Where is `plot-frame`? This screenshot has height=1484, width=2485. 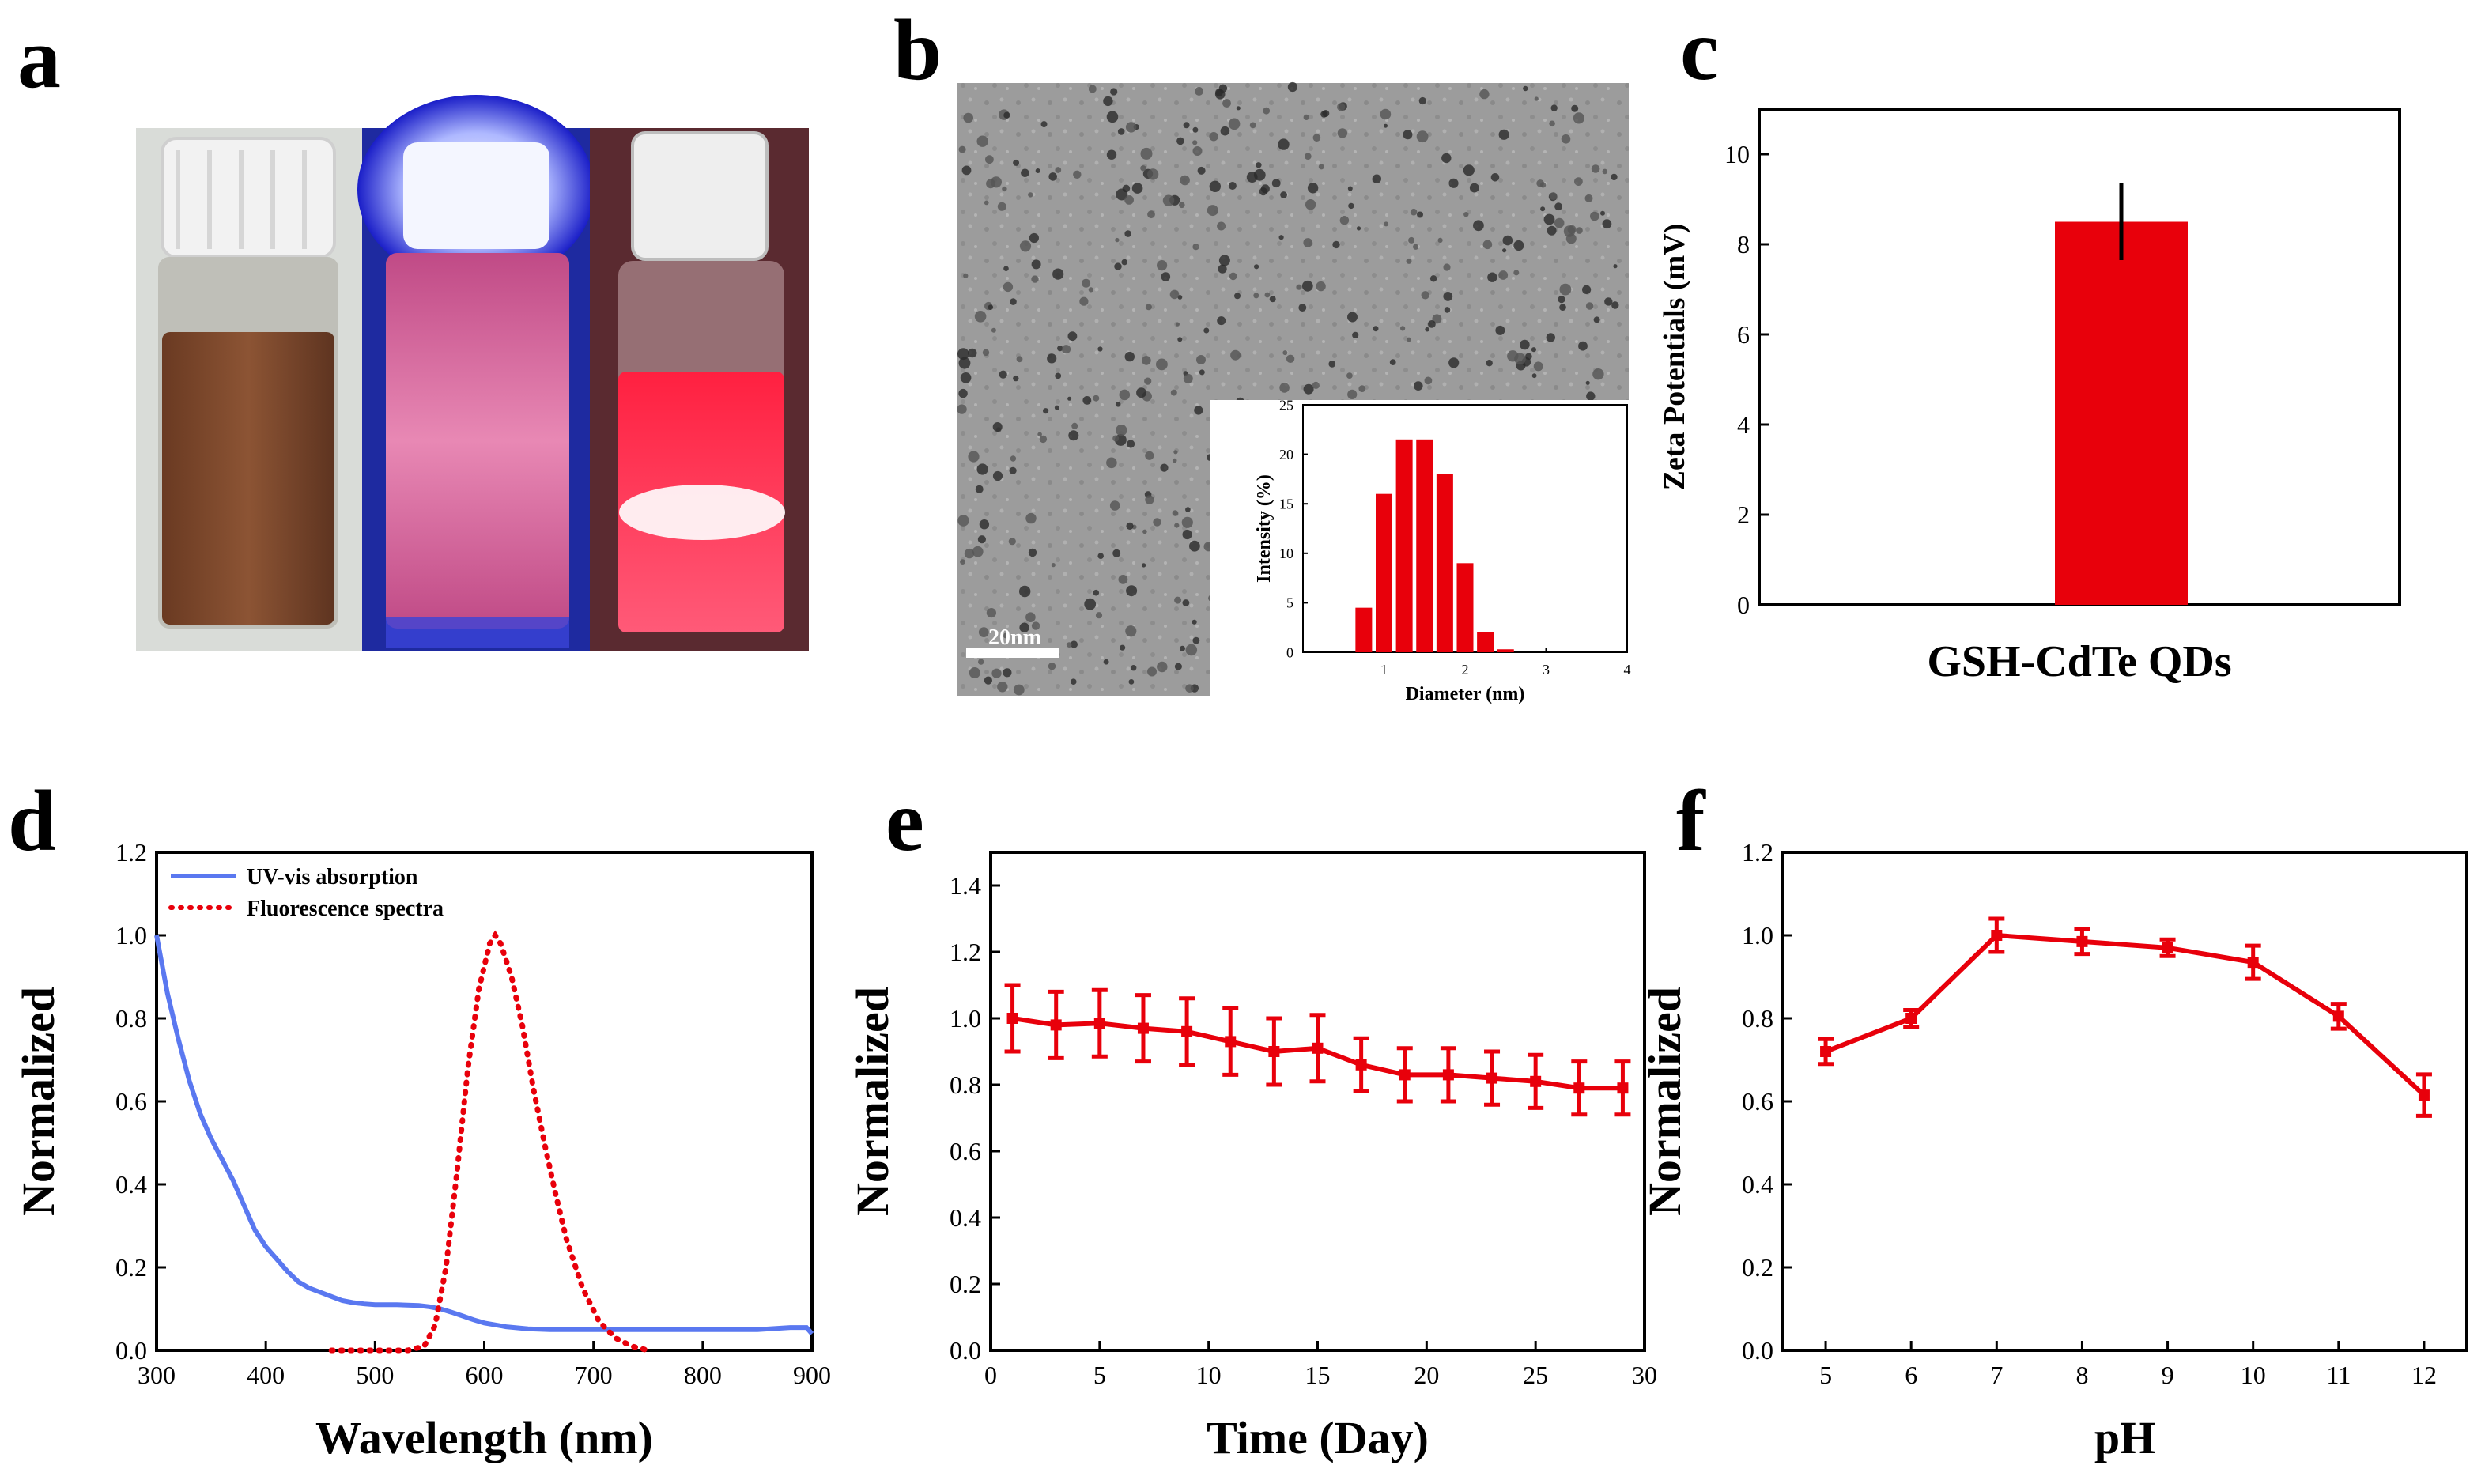 plot-frame is located at coordinates (2125, 1101).